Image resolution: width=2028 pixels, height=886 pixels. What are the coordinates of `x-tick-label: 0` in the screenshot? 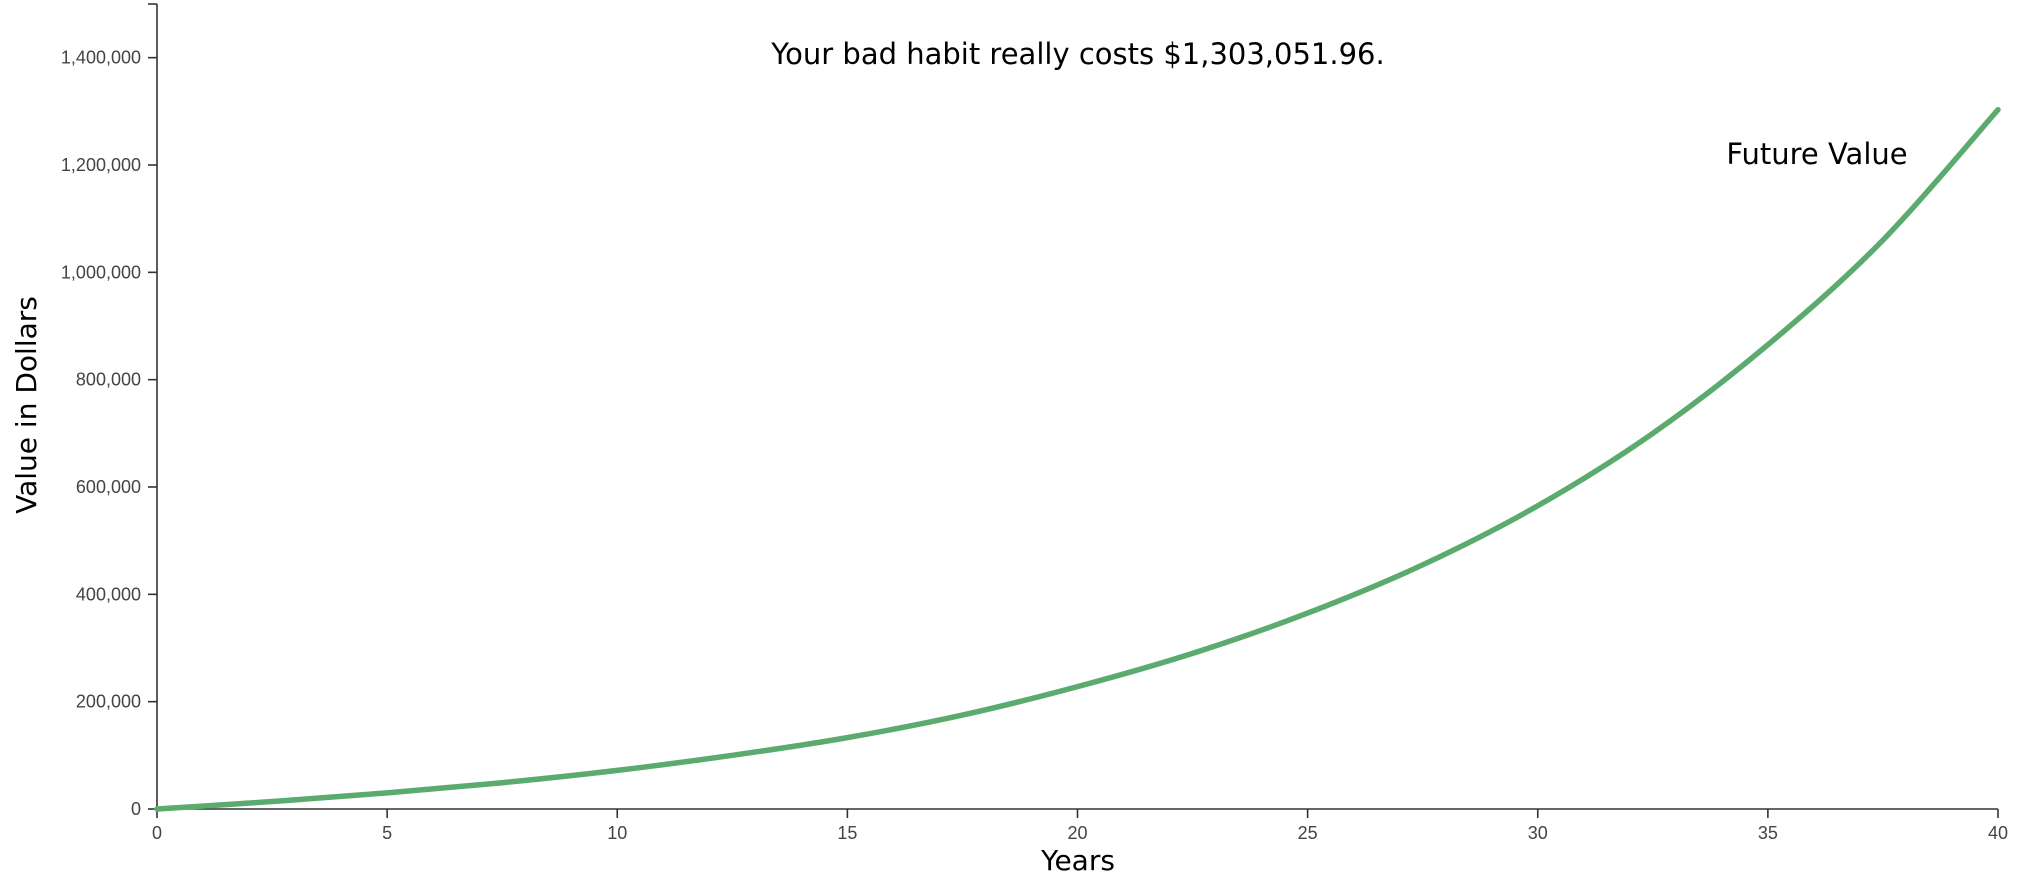 It's located at (157, 833).